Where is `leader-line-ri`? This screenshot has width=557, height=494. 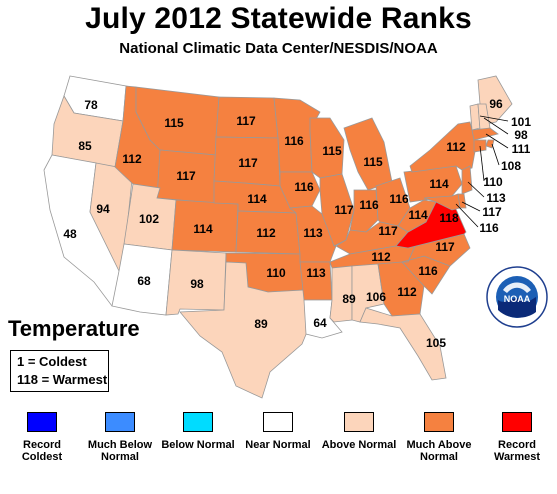 leader-line-ri is located at coordinates (495, 154).